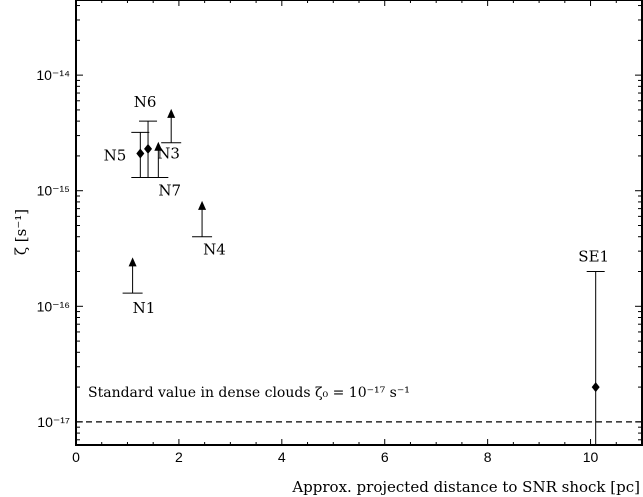 The image size is (643, 497). Describe the element at coordinates (214, 250) in the screenshot. I see `point-label: N4` at that location.